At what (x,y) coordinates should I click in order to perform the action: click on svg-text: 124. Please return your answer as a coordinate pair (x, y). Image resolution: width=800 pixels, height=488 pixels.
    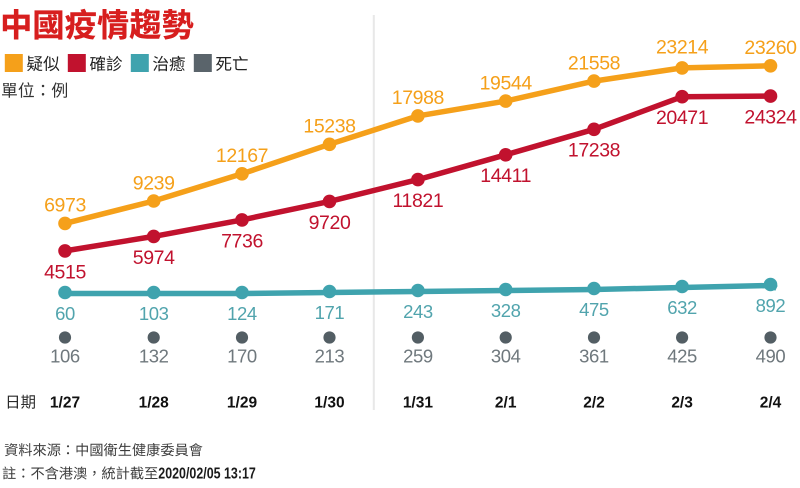
    Looking at the image, I should click on (242, 313).